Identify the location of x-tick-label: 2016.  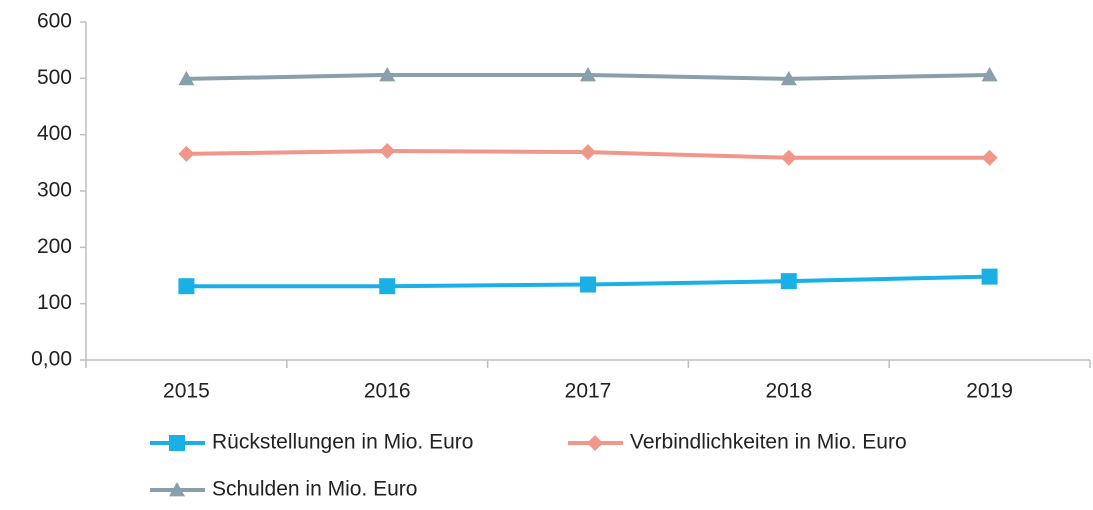
(387, 391).